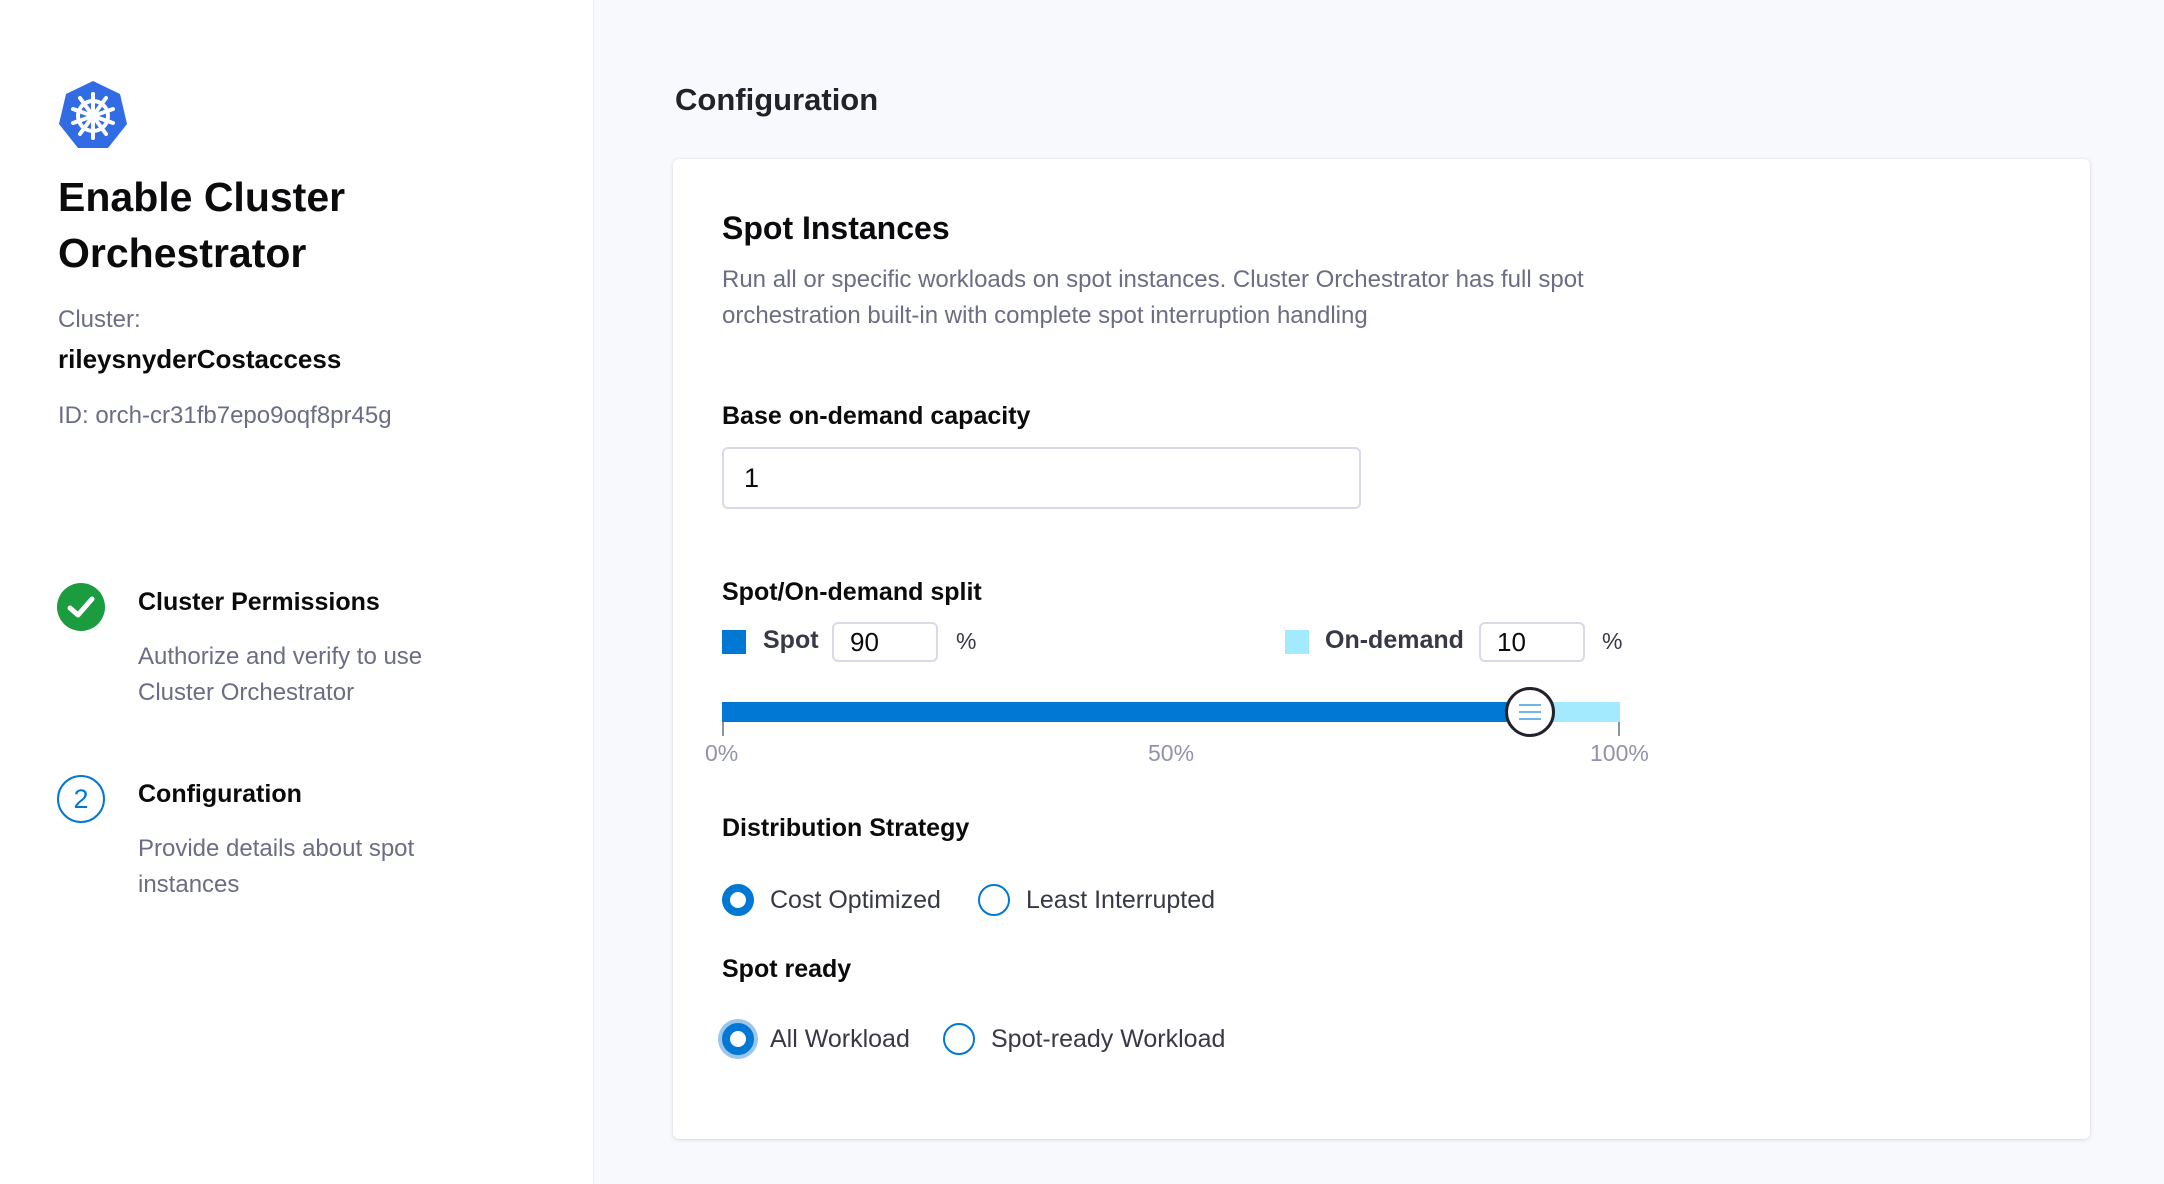 The width and height of the screenshot is (2164, 1184). What do you see at coordinates (1297, 642) in the screenshot?
I see `ondemand-legend-swatch` at bounding box center [1297, 642].